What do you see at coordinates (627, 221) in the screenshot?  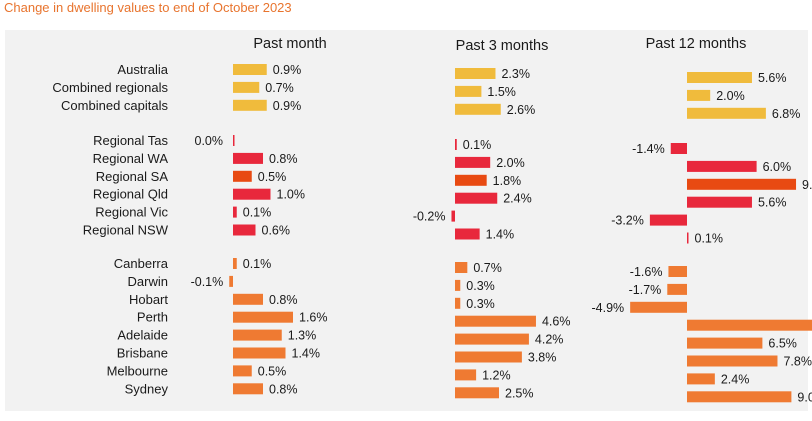 I see `data-label-past-12-months-regional-vic: -3.2%` at bounding box center [627, 221].